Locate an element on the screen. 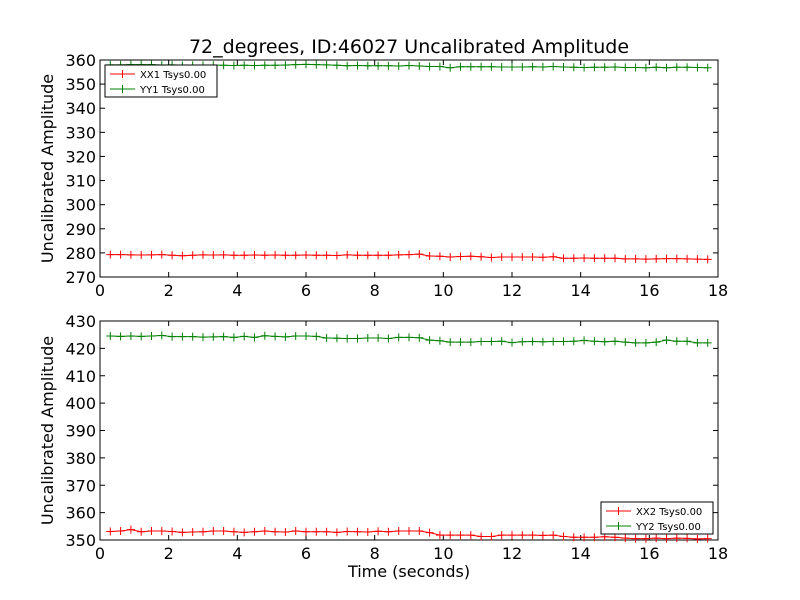 This screenshot has width=800, height=600. y-tick-label: 400 is located at coordinates (80, 403).